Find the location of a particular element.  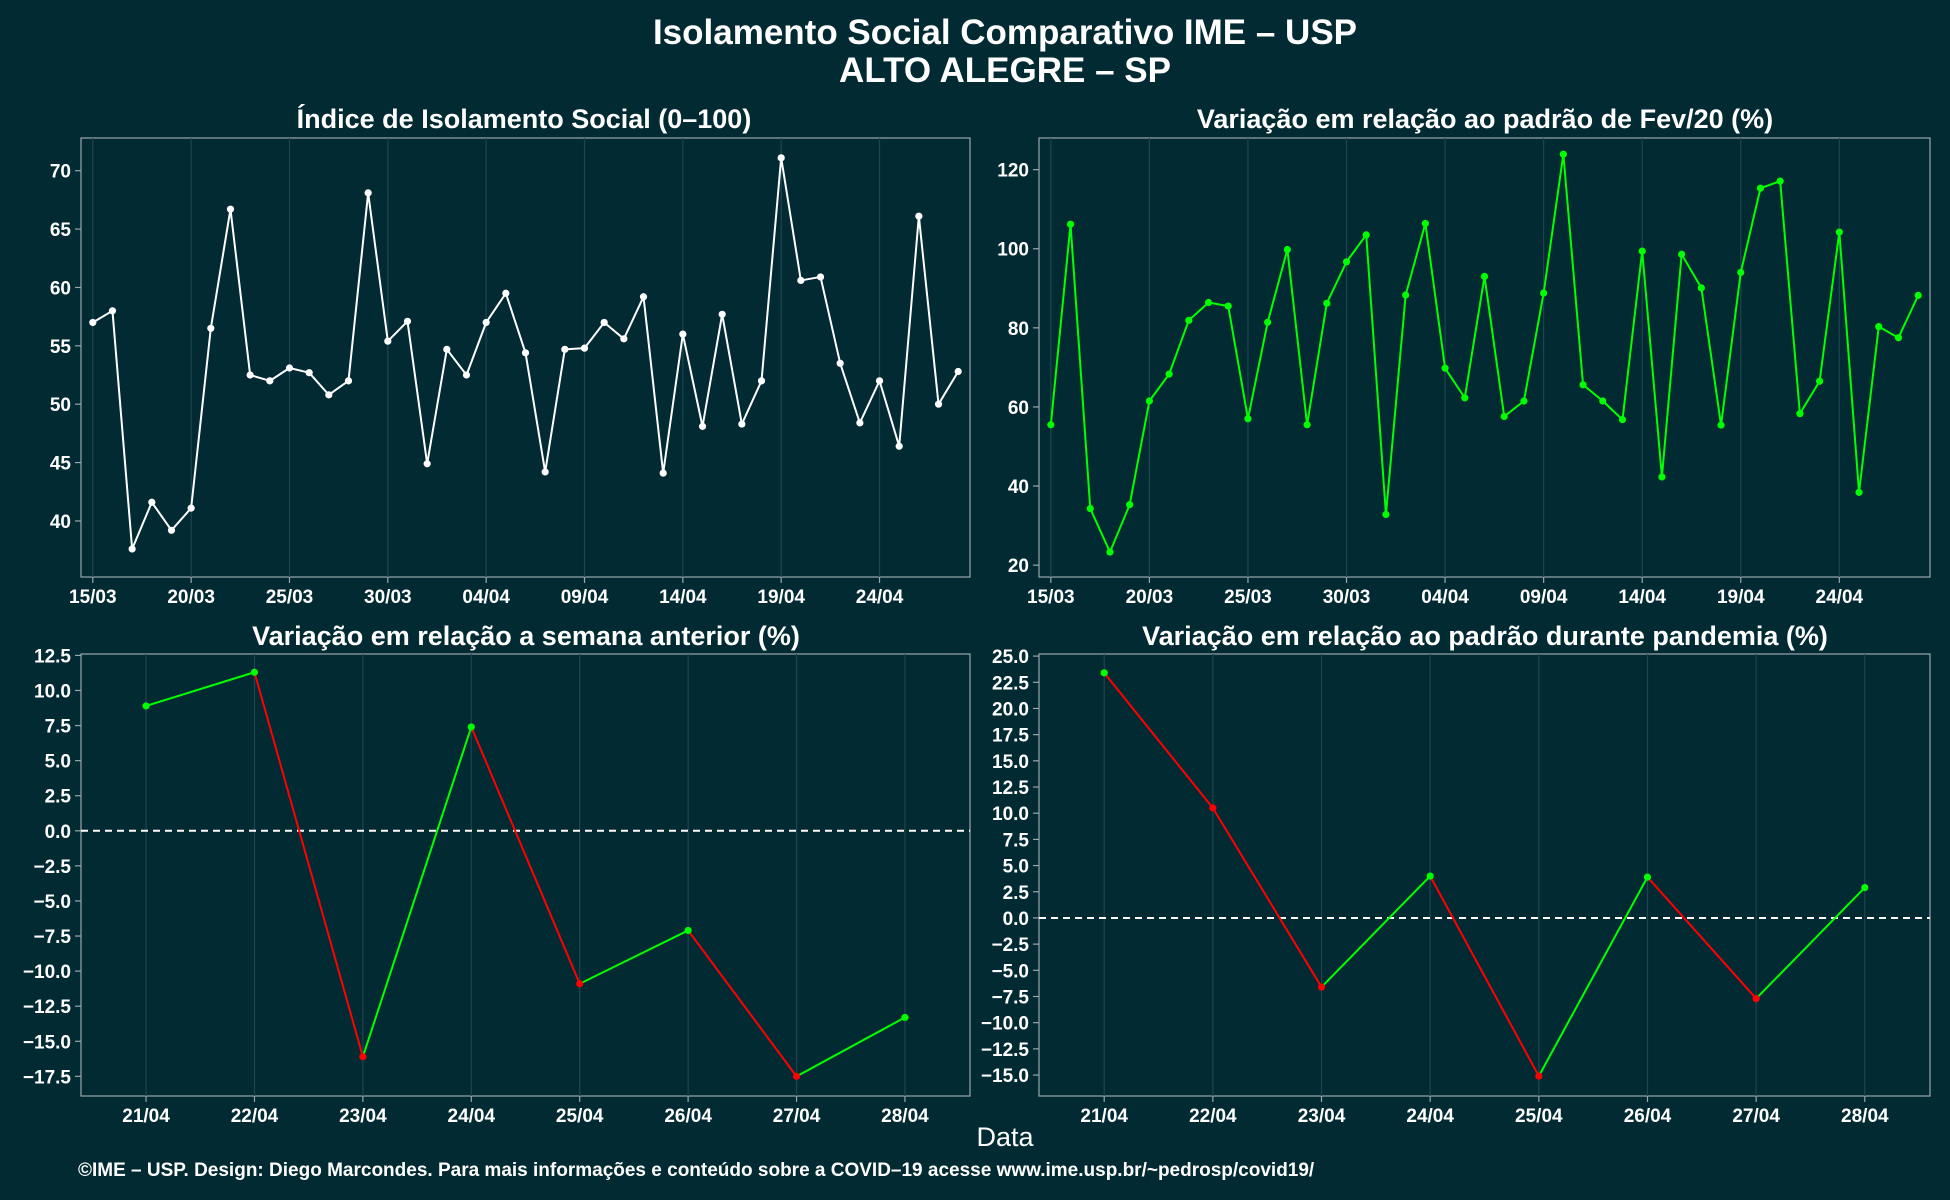

y-tick-label: 25.0 is located at coordinates (1010, 657).